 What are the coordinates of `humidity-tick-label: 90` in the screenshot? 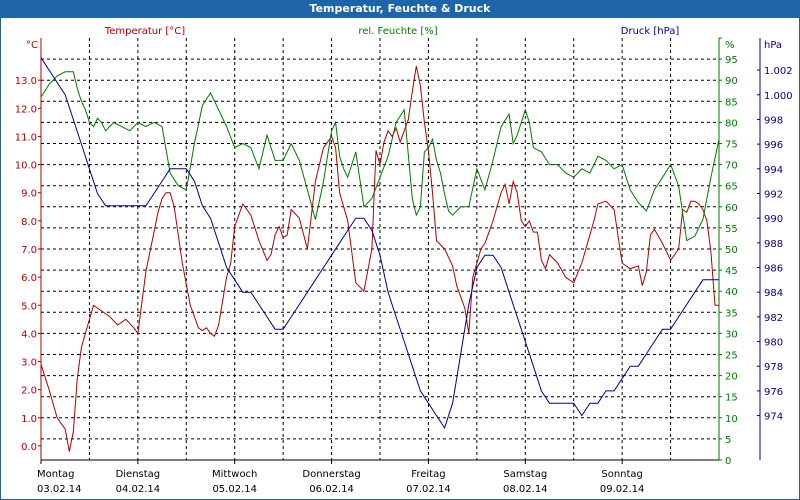 It's located at (731, 81).